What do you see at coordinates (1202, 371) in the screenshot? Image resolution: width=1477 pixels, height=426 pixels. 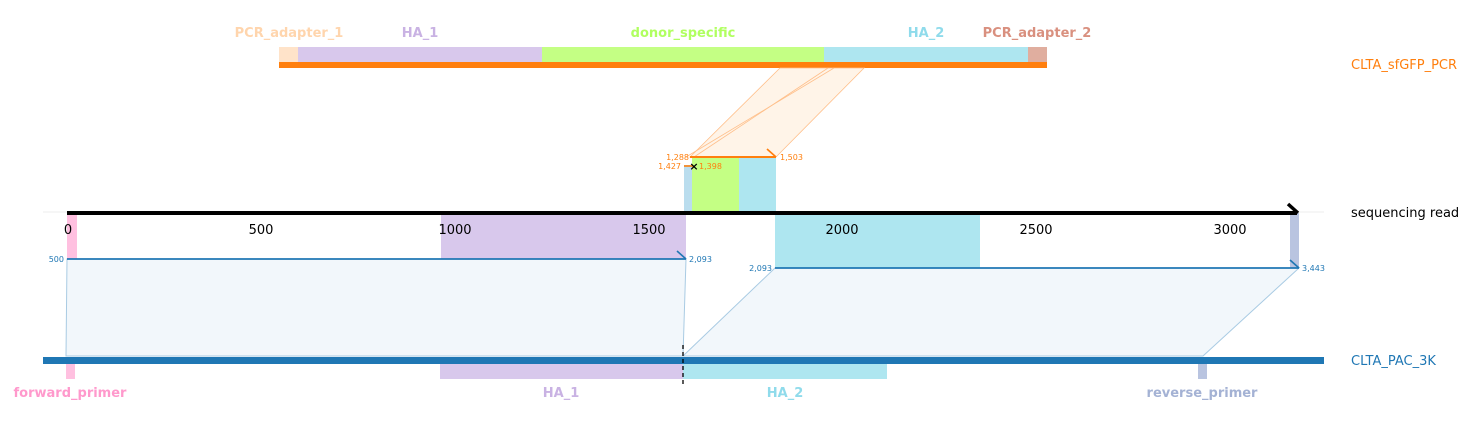 I see `bottom-feature-reverse-primer-band` at bounding box center [1202, 371].